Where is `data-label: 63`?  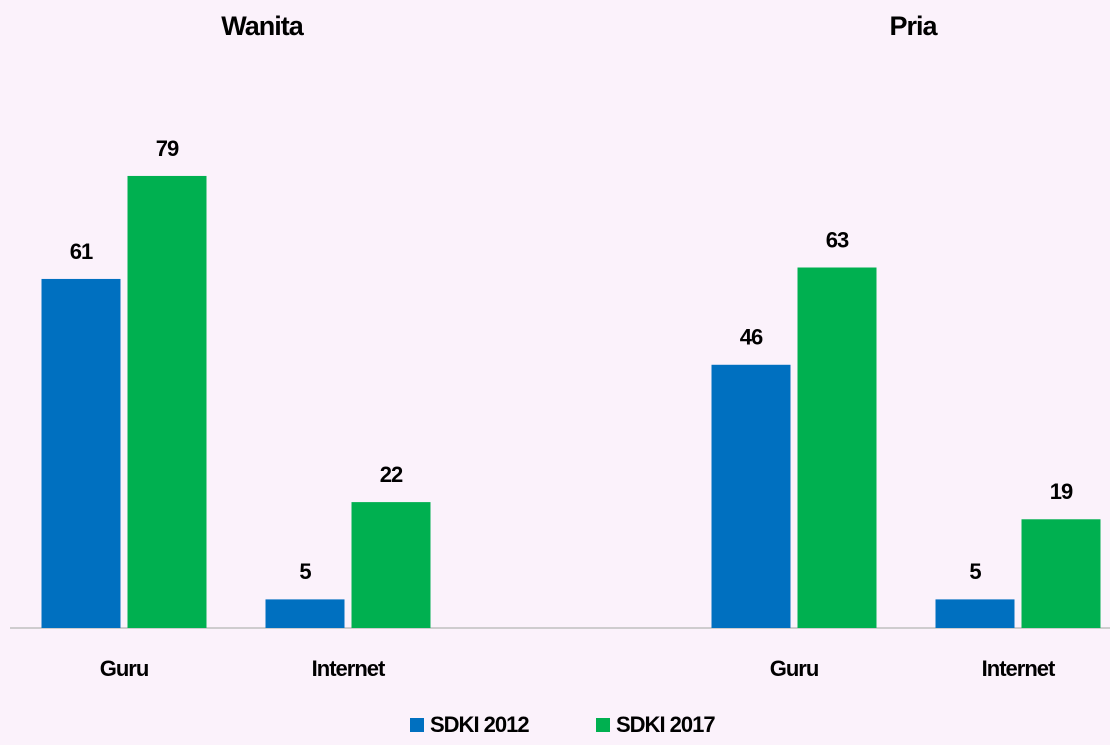
data-label: 63 is located at coordinates (837, 239).